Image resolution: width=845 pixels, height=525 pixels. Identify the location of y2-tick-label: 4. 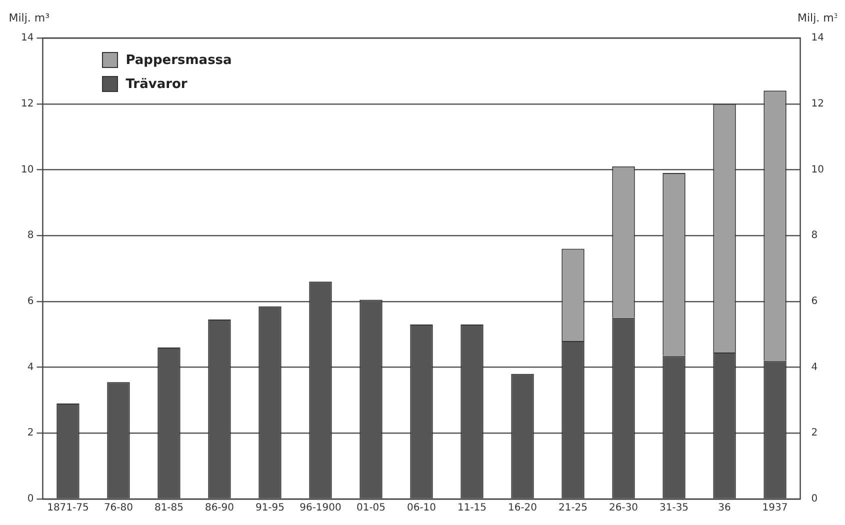
(814, 367).